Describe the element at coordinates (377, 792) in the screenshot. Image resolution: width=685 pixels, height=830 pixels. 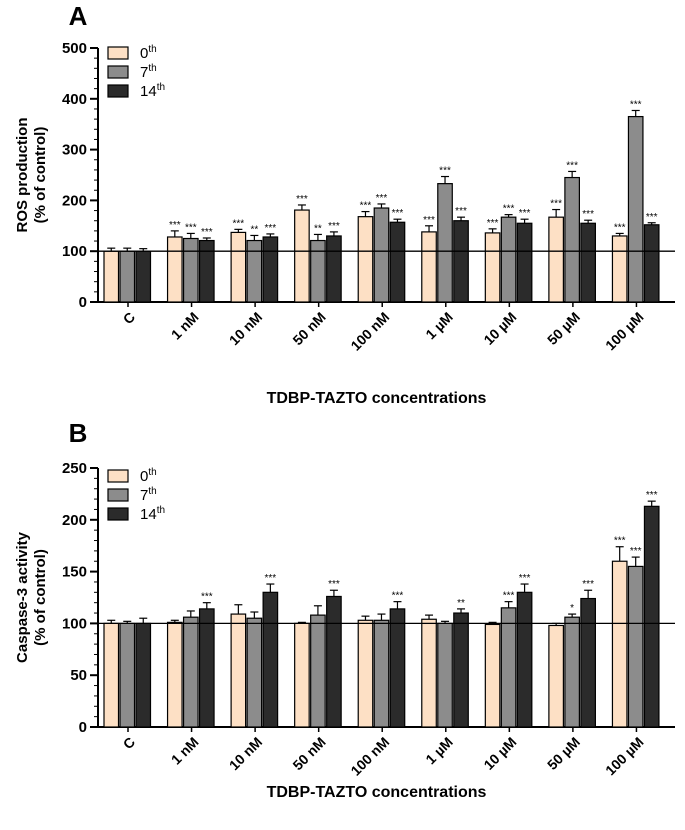
I see `x-axis-label: TDBP-TAZTO concentrations` at that location.